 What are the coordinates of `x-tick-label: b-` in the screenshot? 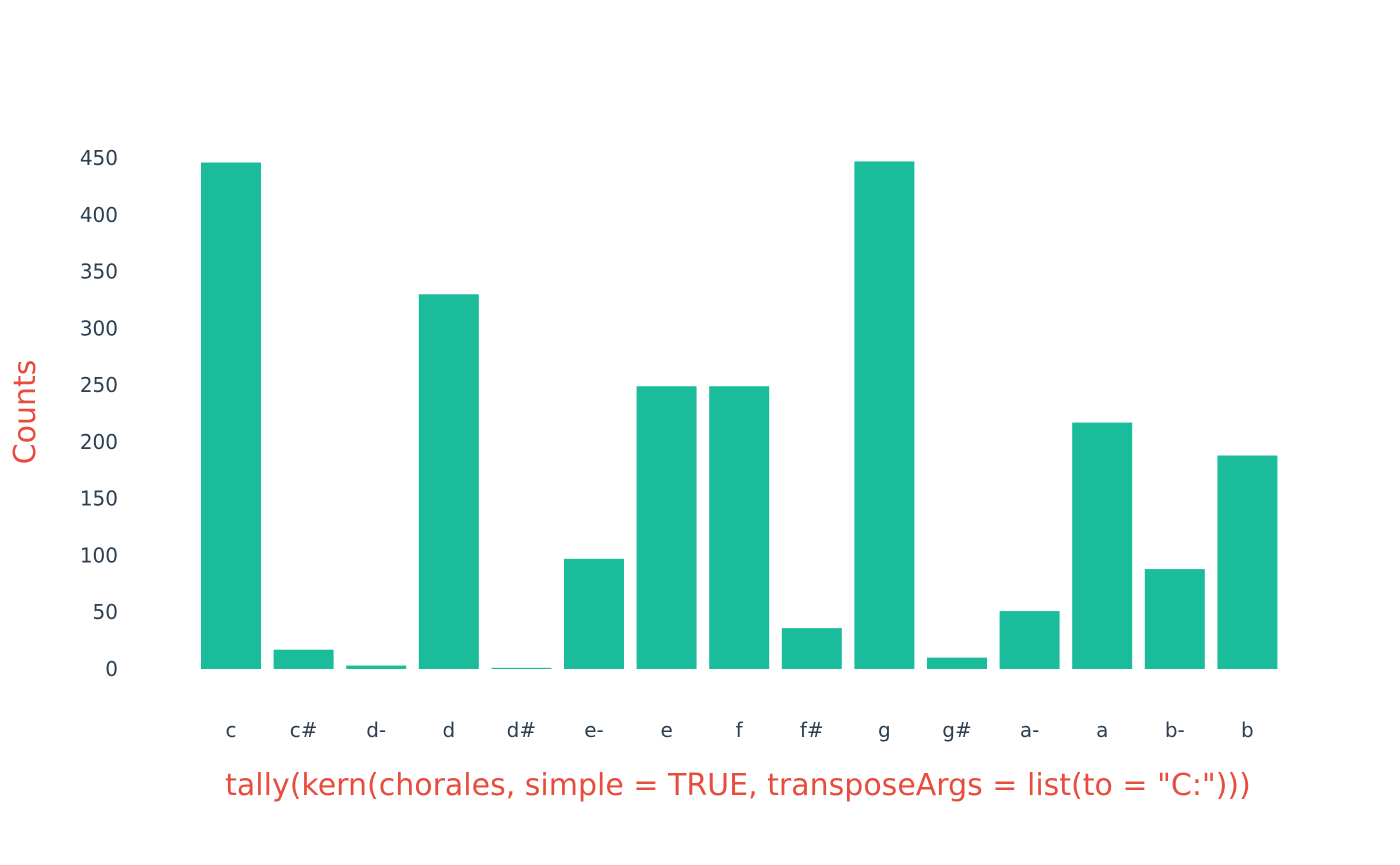 It's located at (1175, 730).